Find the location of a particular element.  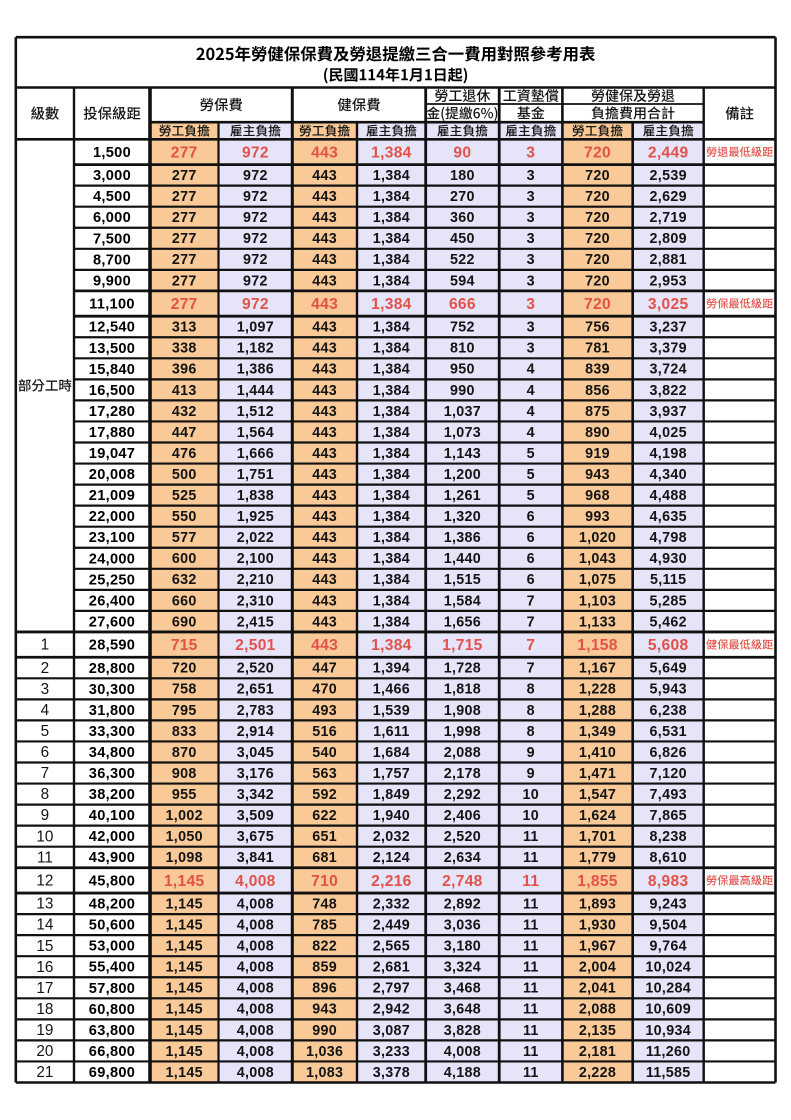

svg-text: 1,757 is located at coordinates (391, 774).